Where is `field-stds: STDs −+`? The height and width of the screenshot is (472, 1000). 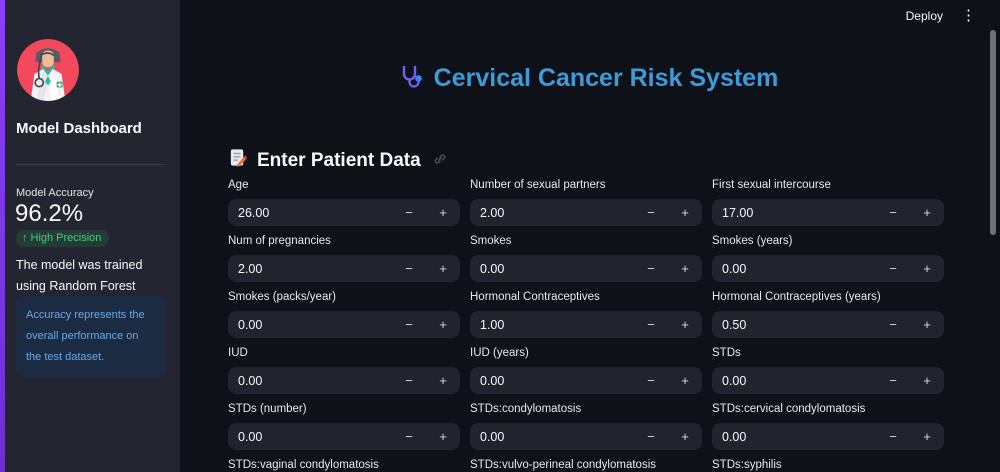
field-stds: STDs −+ is located at coordinates (828, 370).